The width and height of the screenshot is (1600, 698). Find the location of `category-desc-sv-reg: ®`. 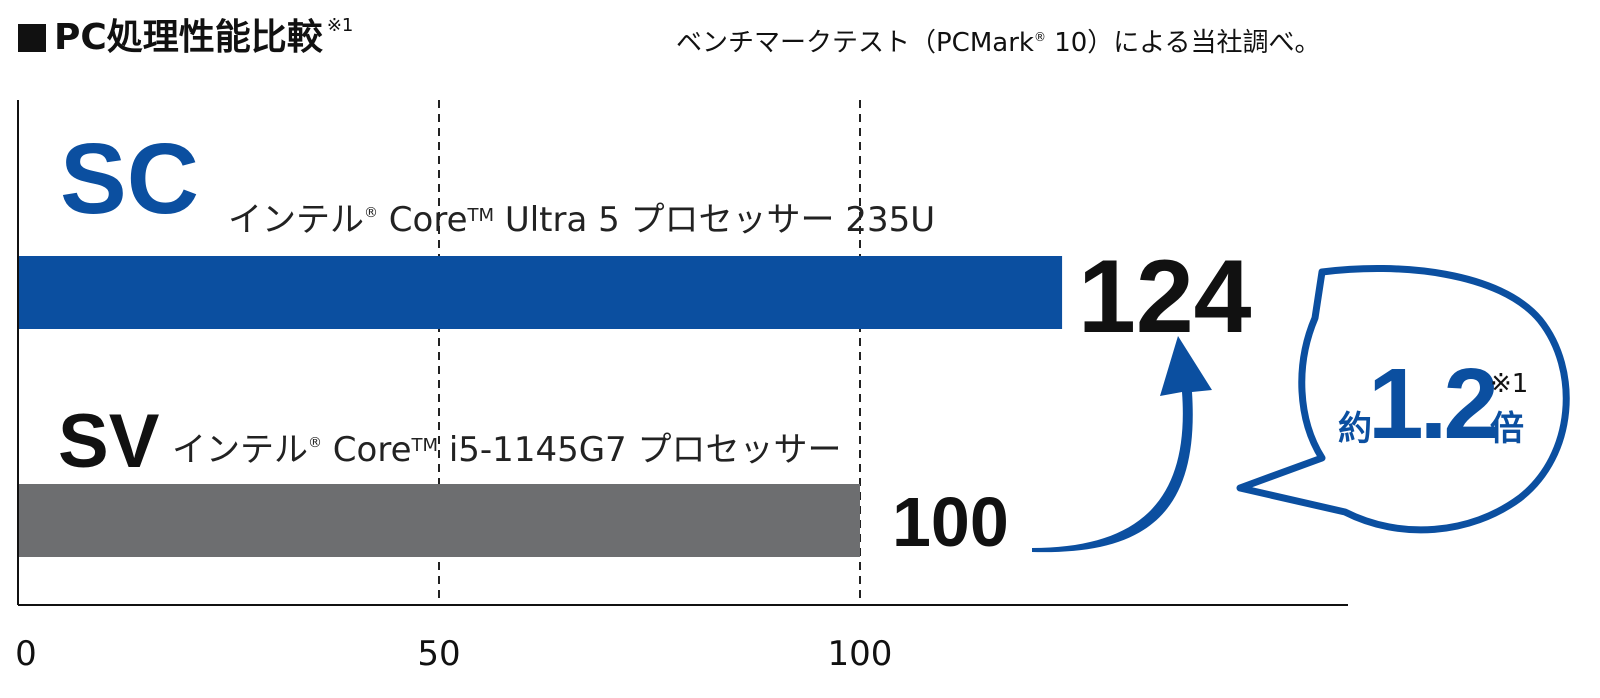

category-desc-sv-reg: ® is located at coordinates (315, 443).